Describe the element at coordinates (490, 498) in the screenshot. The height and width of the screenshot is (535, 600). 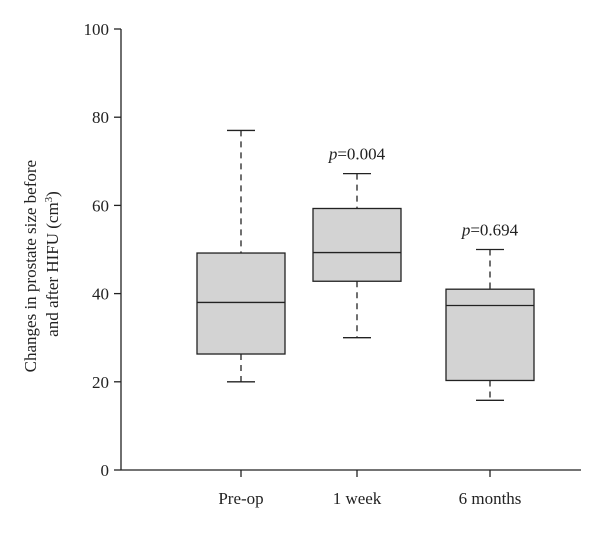
I see `x-category-label: 6 months` at that location.